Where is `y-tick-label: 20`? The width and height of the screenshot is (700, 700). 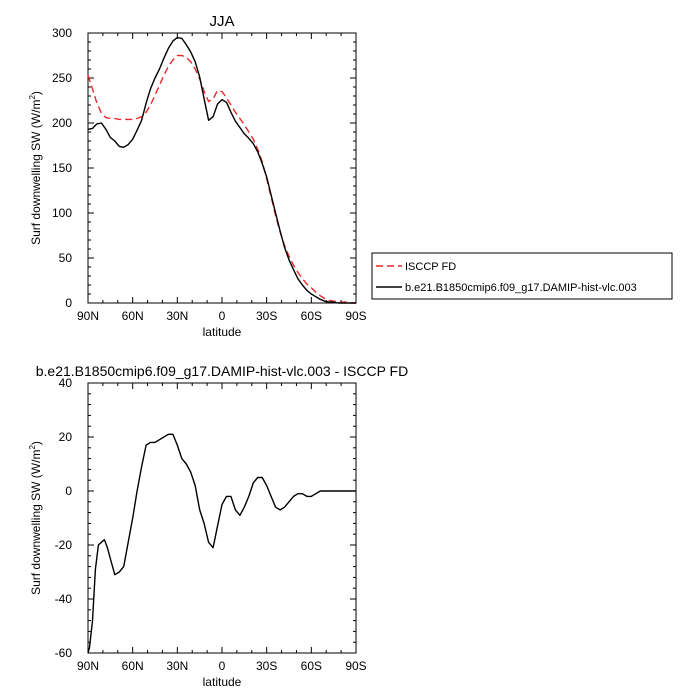
y-tick-label: 20 is located at coordinates (66, 437).